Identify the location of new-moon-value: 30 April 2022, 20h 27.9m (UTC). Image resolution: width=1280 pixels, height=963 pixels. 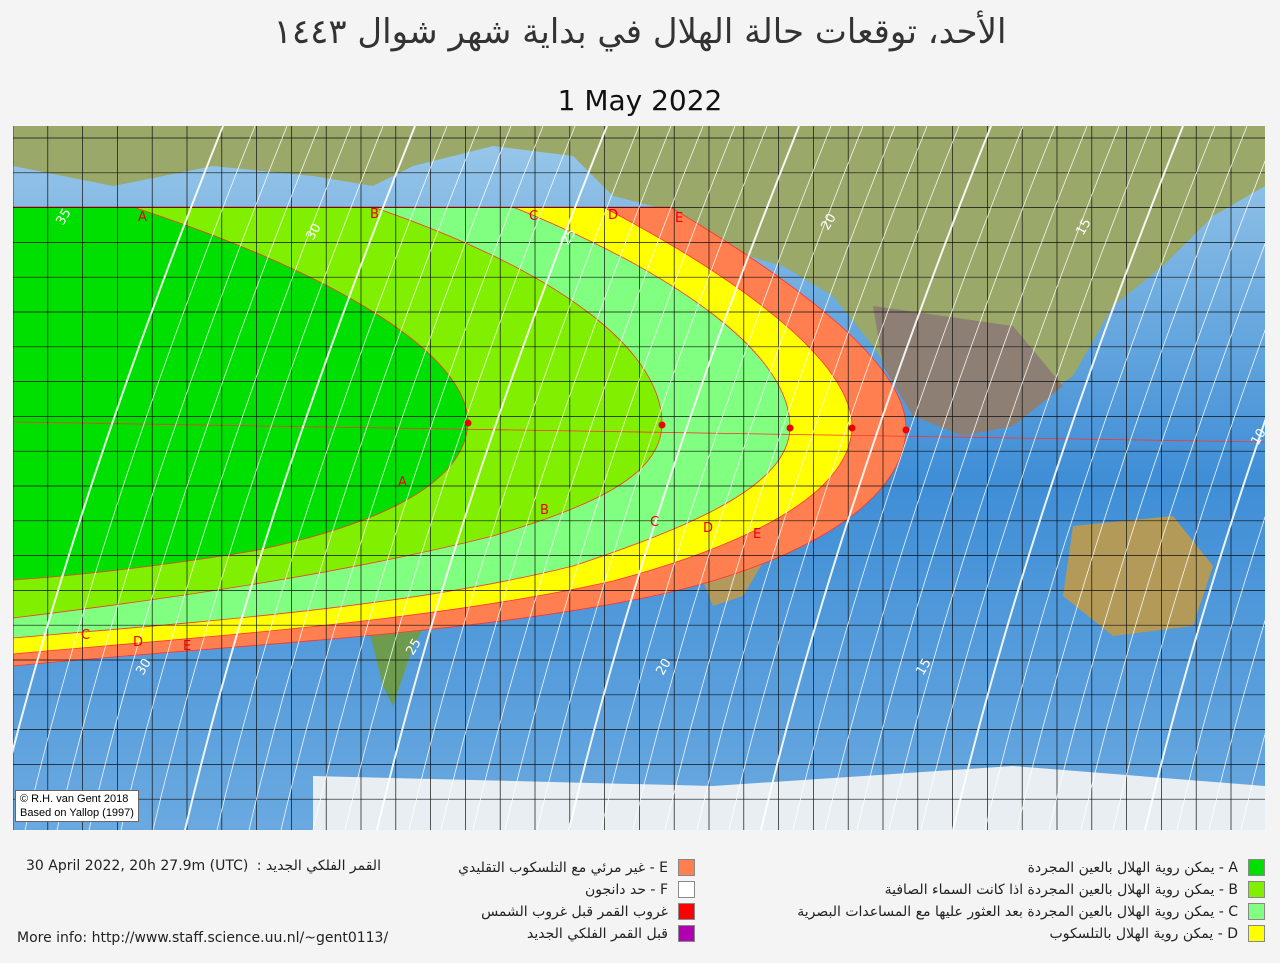
(137, 866).